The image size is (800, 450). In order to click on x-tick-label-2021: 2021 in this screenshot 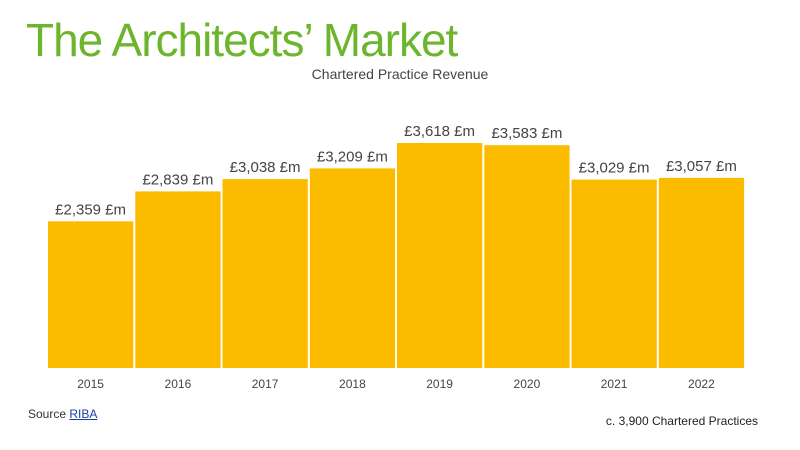, I will do `click(614, 384)`.